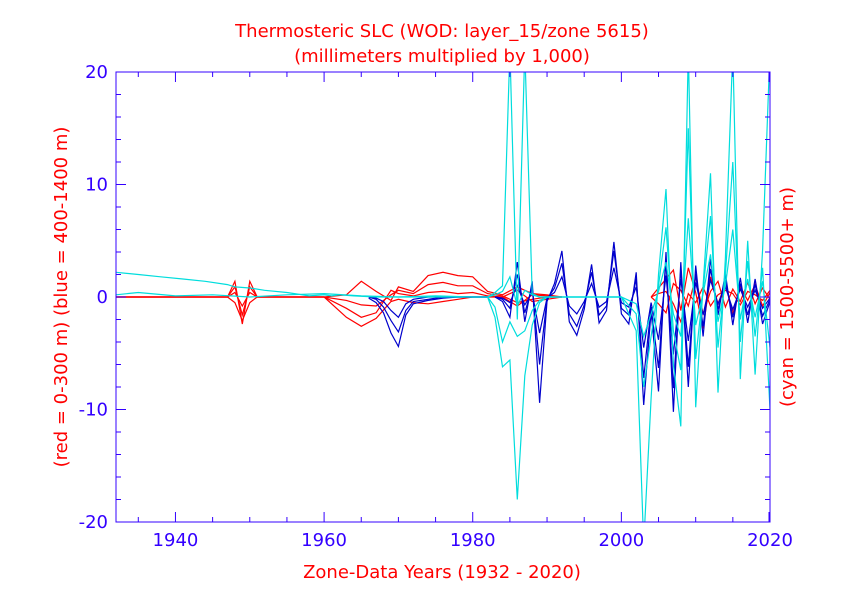 The width and height of the screenshot is (842, 595). What do you see at coordinates (787, 297) in the screenshot?
I see `y-axis-label-right: (cyan = 1500-5500+ m)` at bounding box center [787, 297].